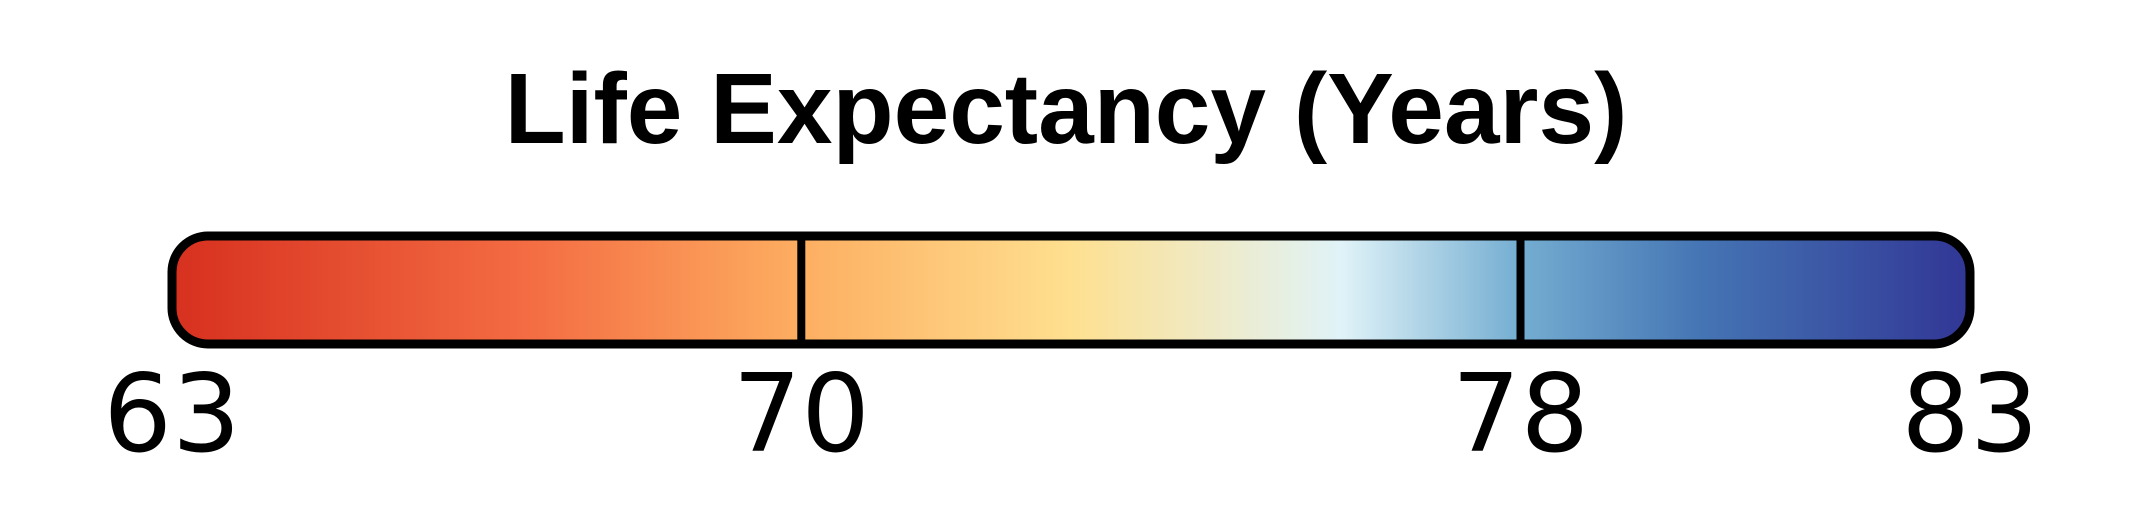  Describe the element at coordinates (171, 414) in the screenshot. I see `tick-label: 63` at that location.